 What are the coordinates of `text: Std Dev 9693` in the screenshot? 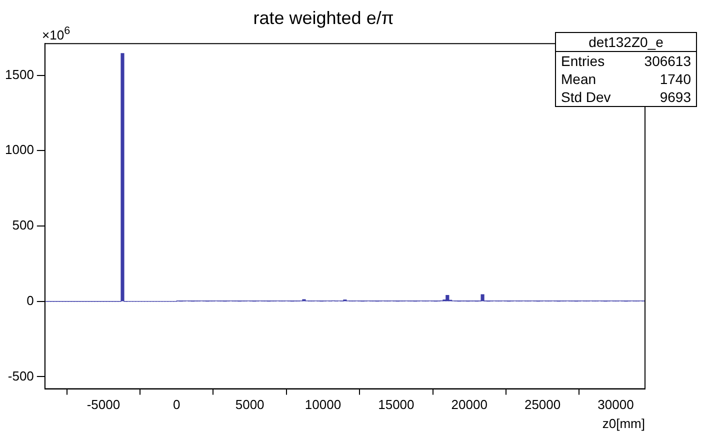 It's located at (626, 97).